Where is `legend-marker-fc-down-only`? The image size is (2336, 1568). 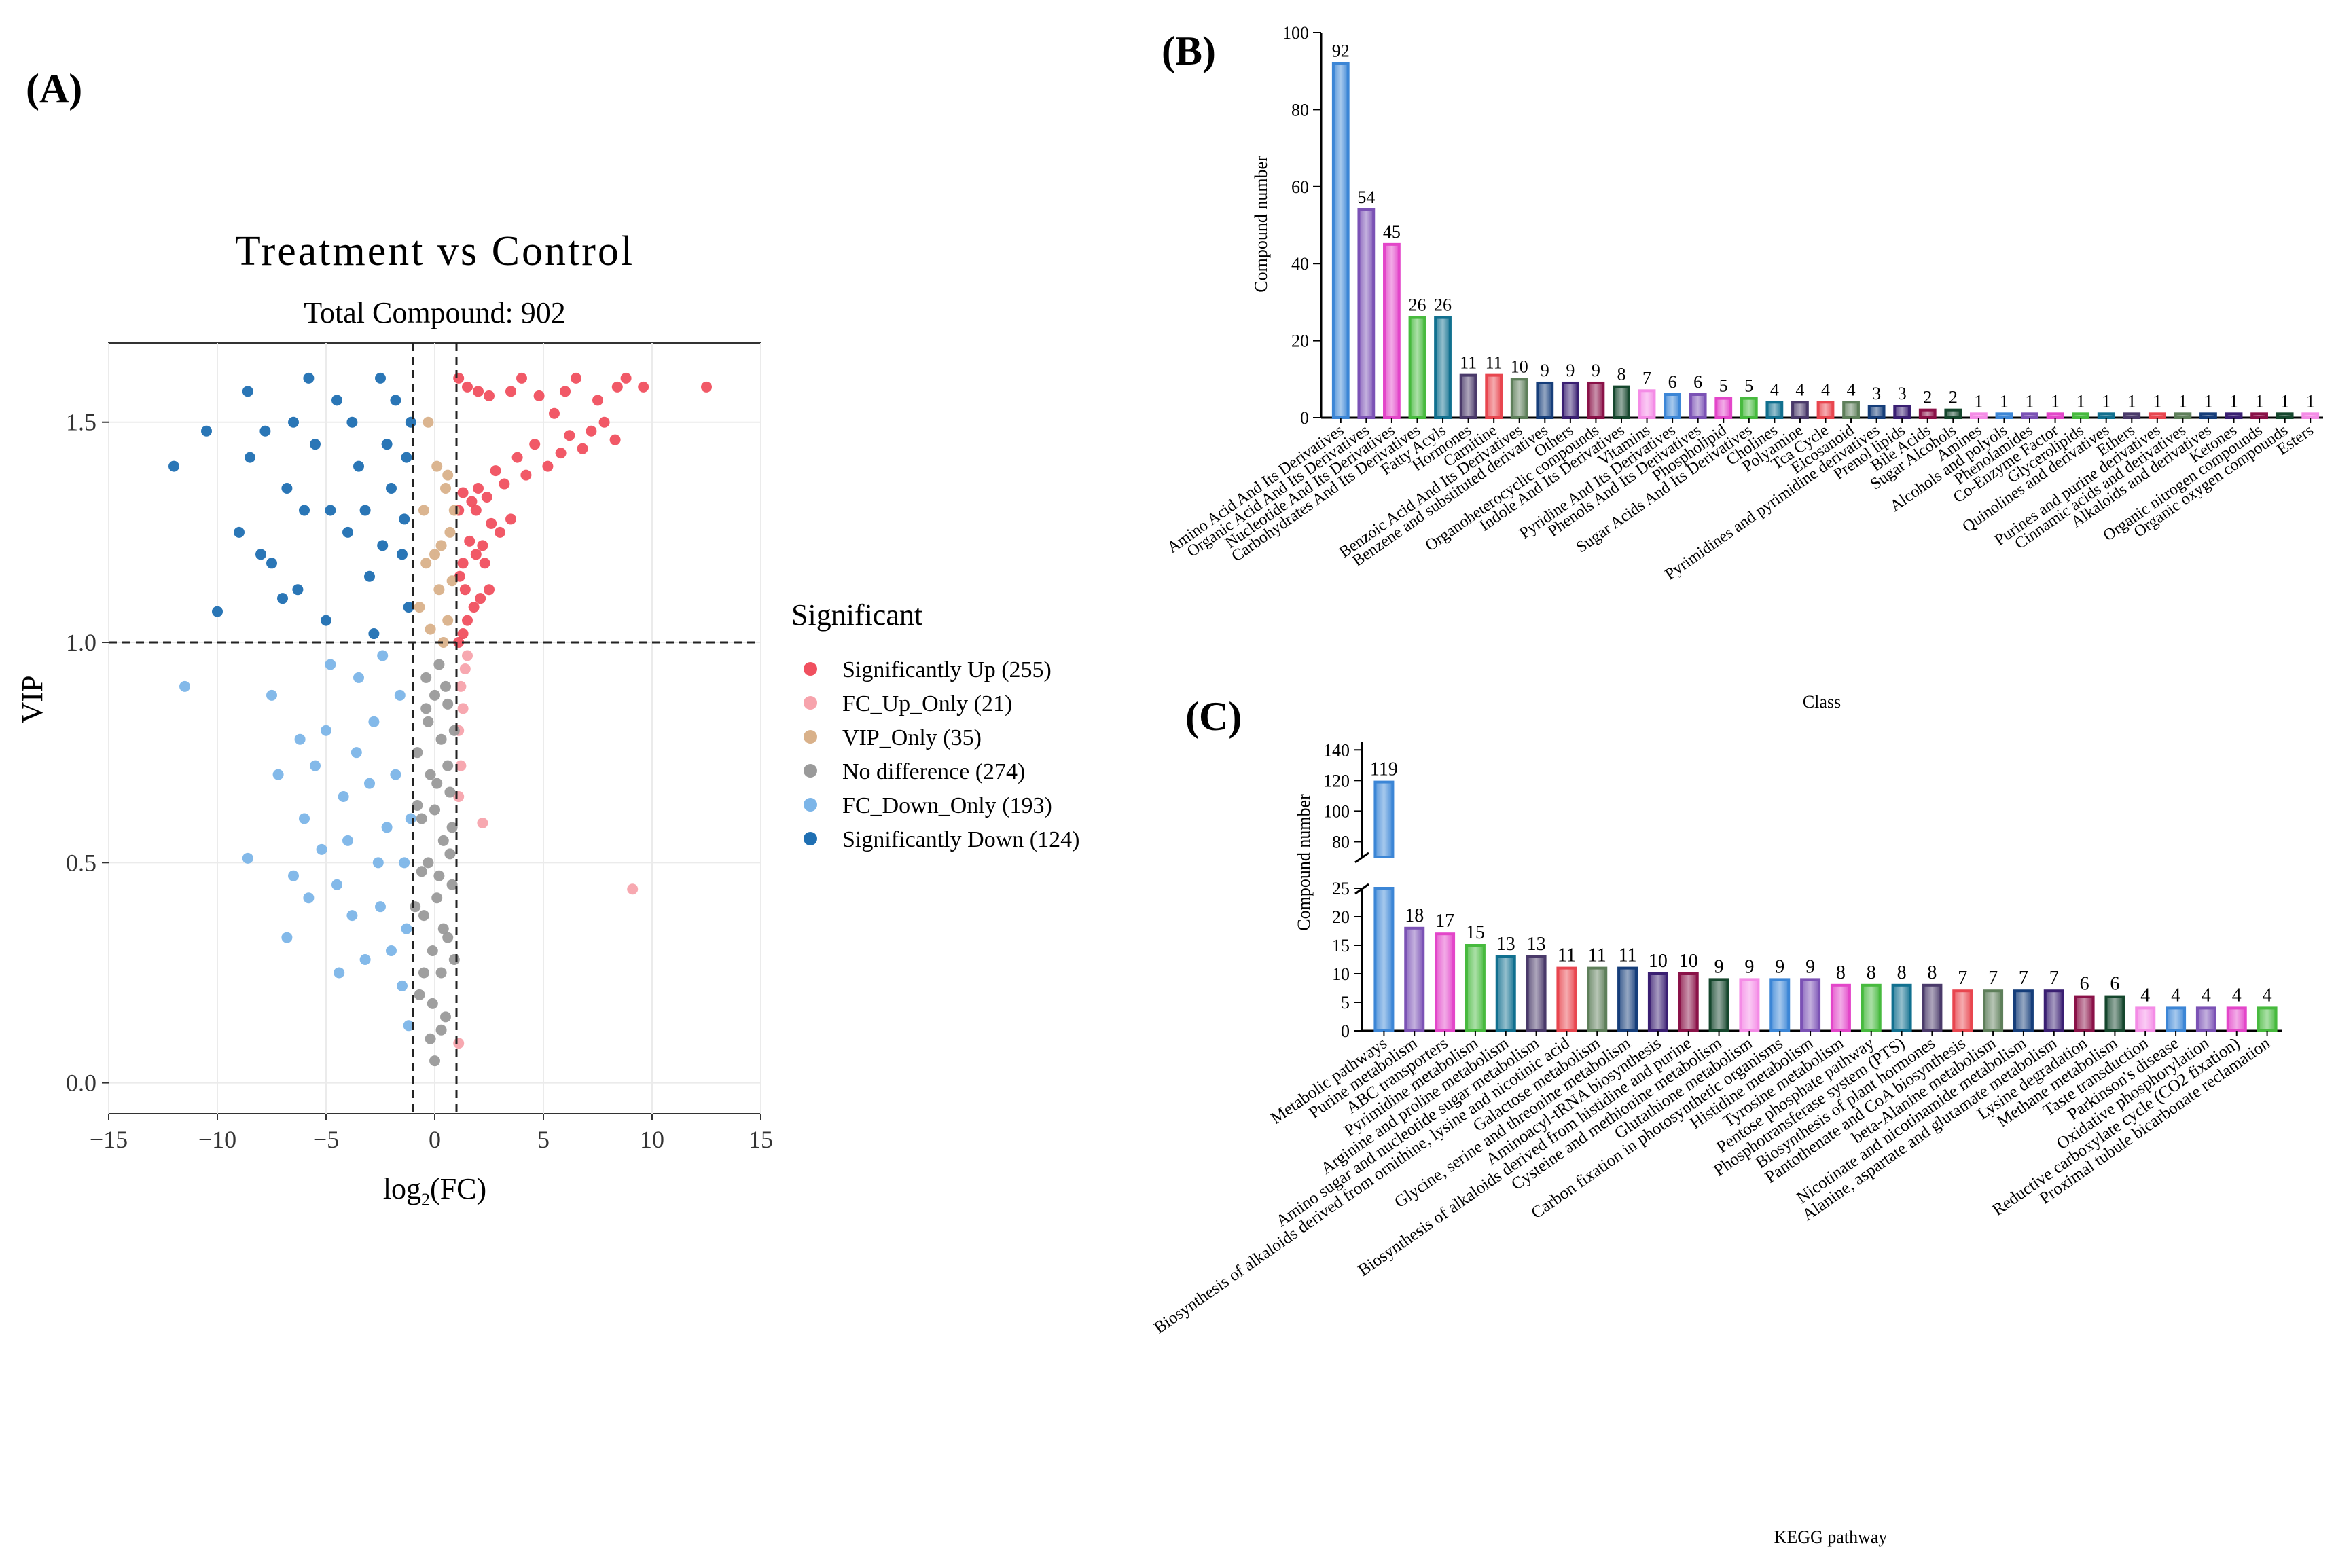
legend-marker-fc-down-only is located at coordinates (810, 805).